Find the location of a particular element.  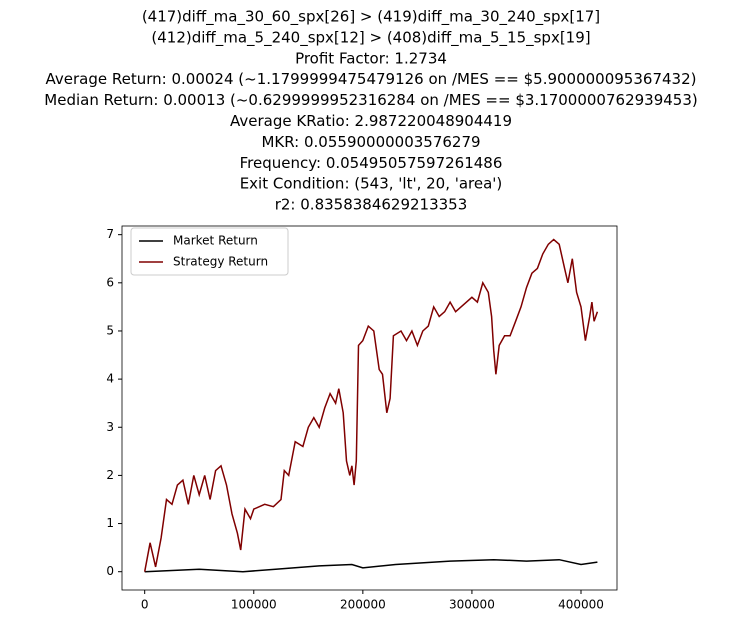

y-tick-label: 4 is located at coordinates (110, 379).